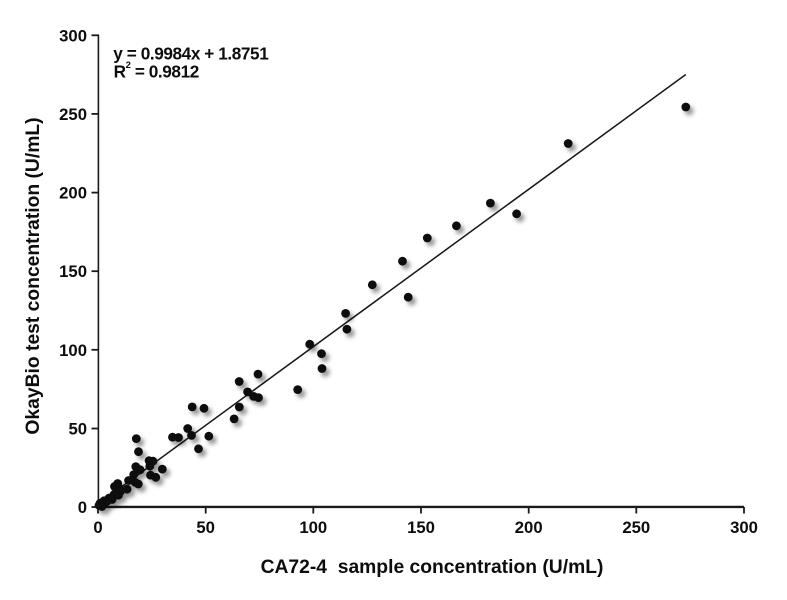 This screenshot has width=787, height=600. Describe the element at coordinates (156, 71) in the screenshot. I see `svg-text: R2 = 0.9812` at that location.